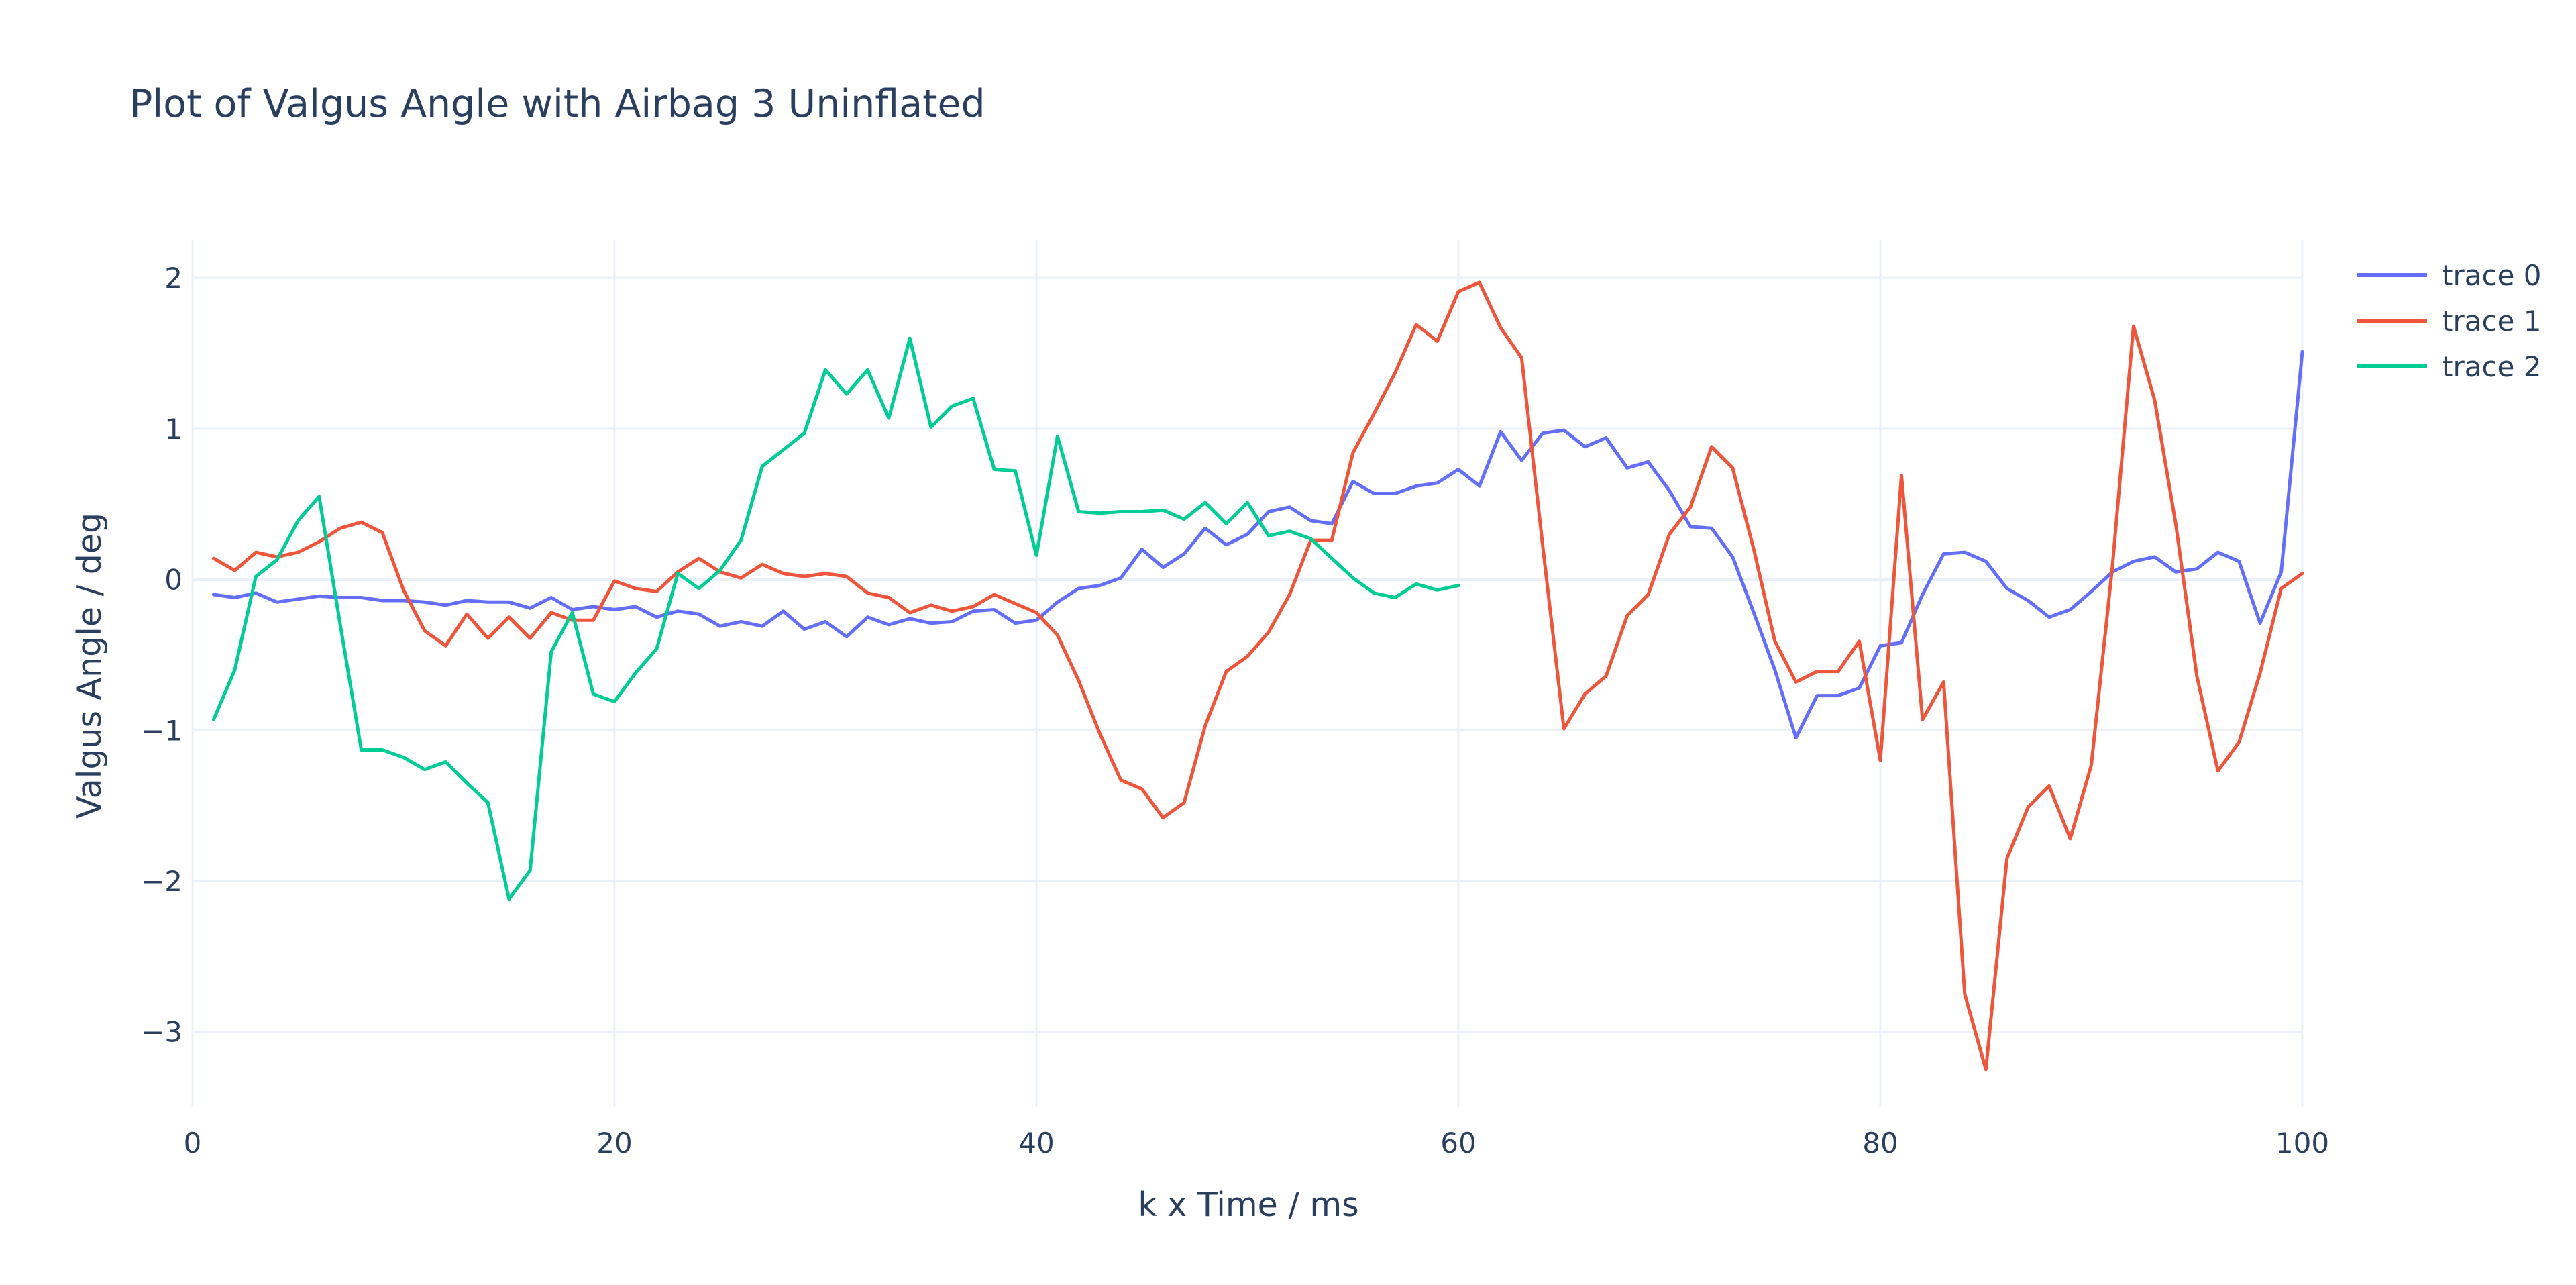 This screenshot has height=1285, width=2576. I want to click on legend-item-trace-2: trace 2, so click(2449, 367).